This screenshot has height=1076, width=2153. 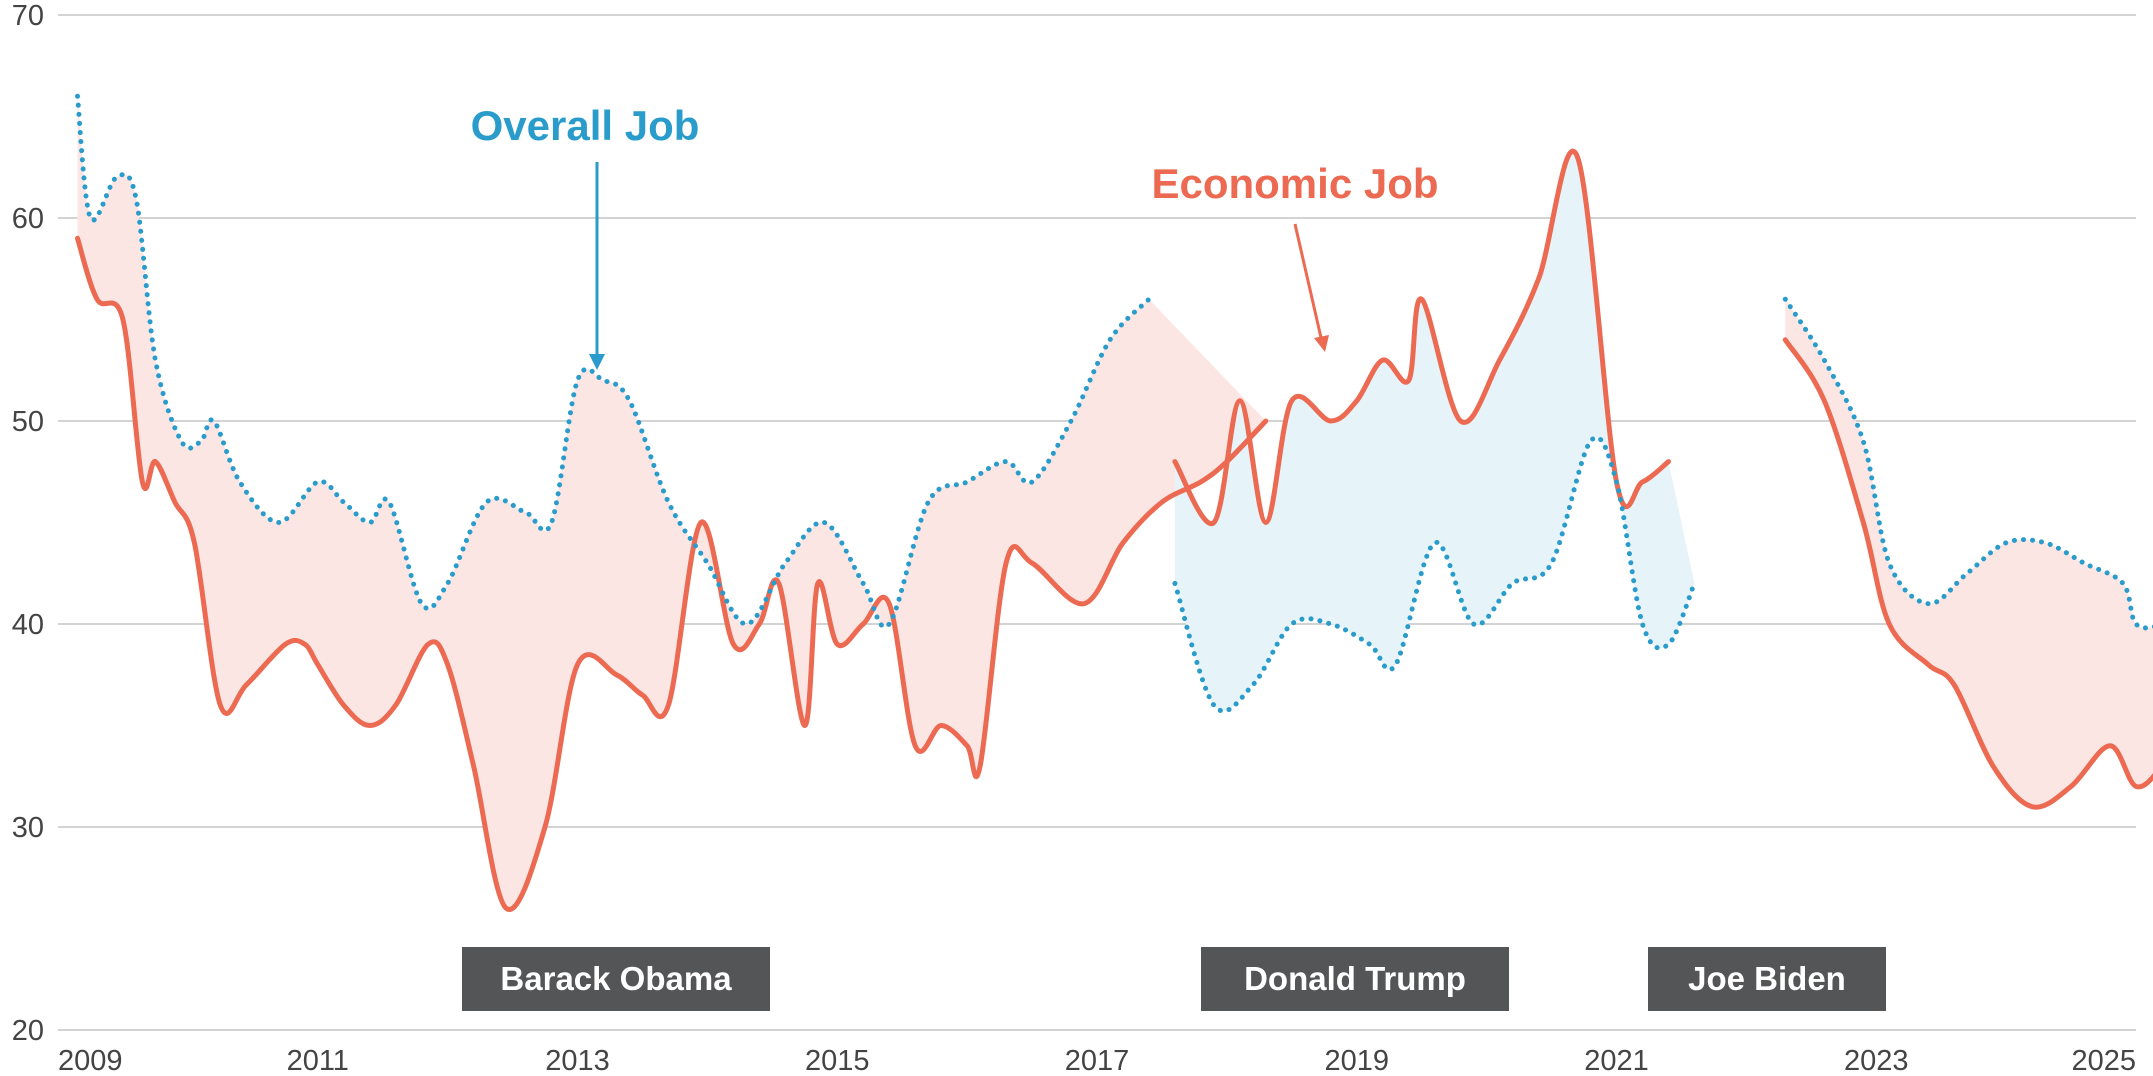 What do you see at coordinates (1308, 283) in the screenshot?
I see `economic-job-arrow` at bounding box center [1308, 283].